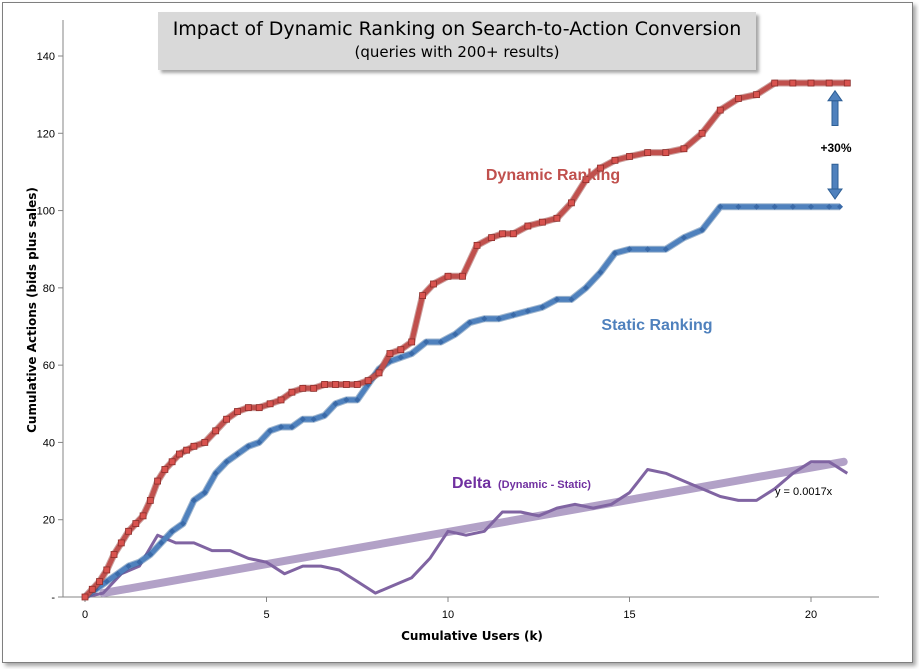  What do you see at coordinates (472, 636) in the screenshot?
I see `x-axis-title: Cumulative Users (k)` at bounding box center [472, 636].